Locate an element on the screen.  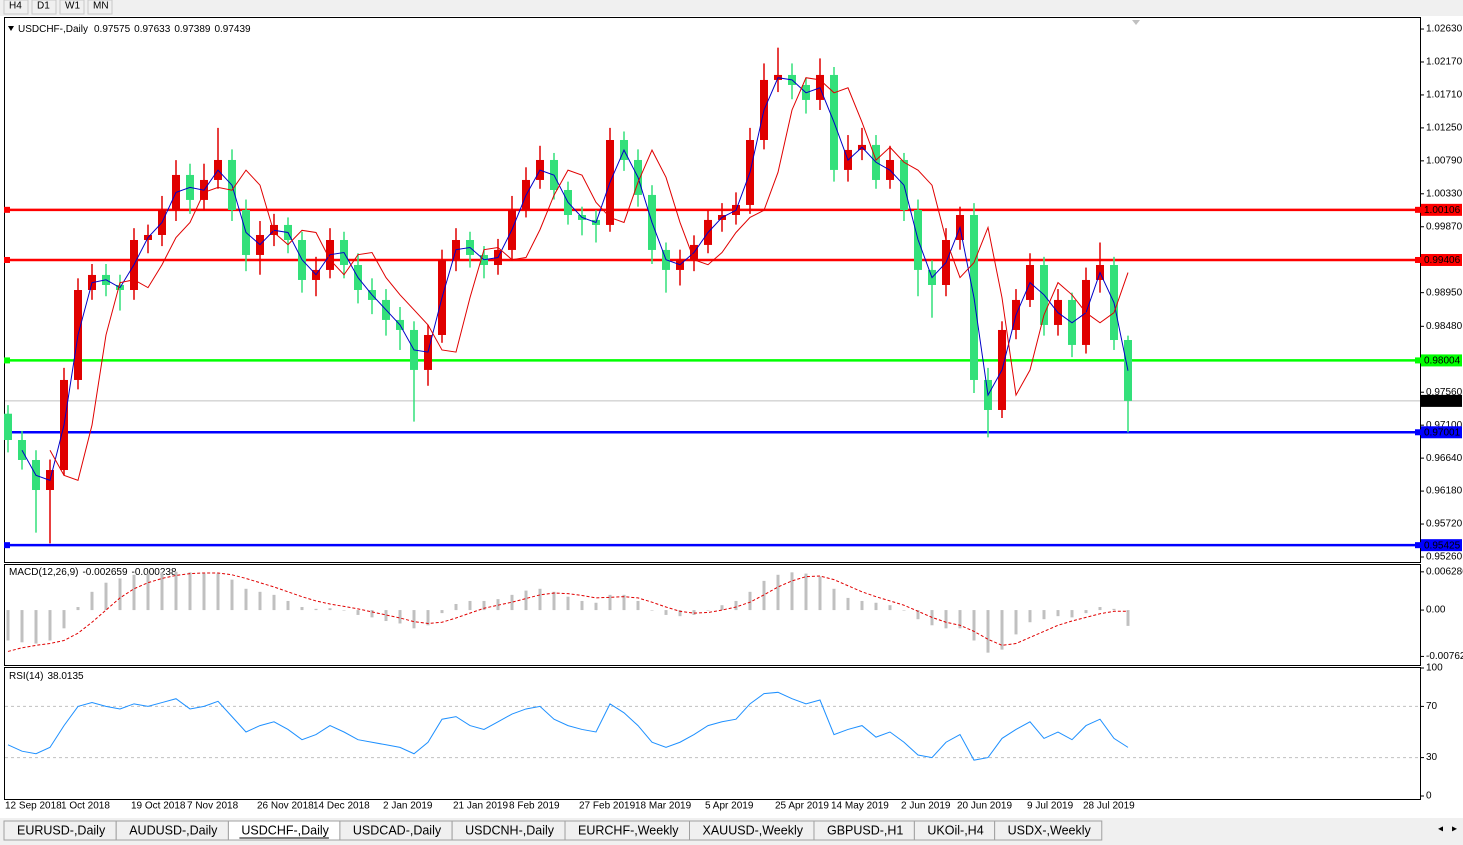
x-tick-label: 2 Jun 2019 is located at coordinates (926, 806).